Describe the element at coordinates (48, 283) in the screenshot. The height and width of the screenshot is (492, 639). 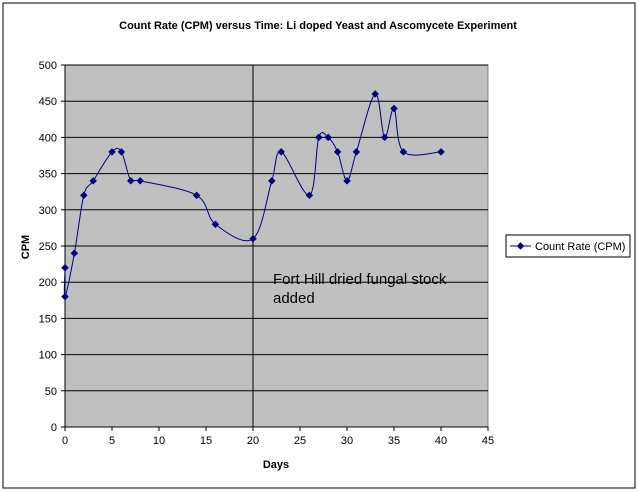
I see `y-tick-label-200: 200` at that location.